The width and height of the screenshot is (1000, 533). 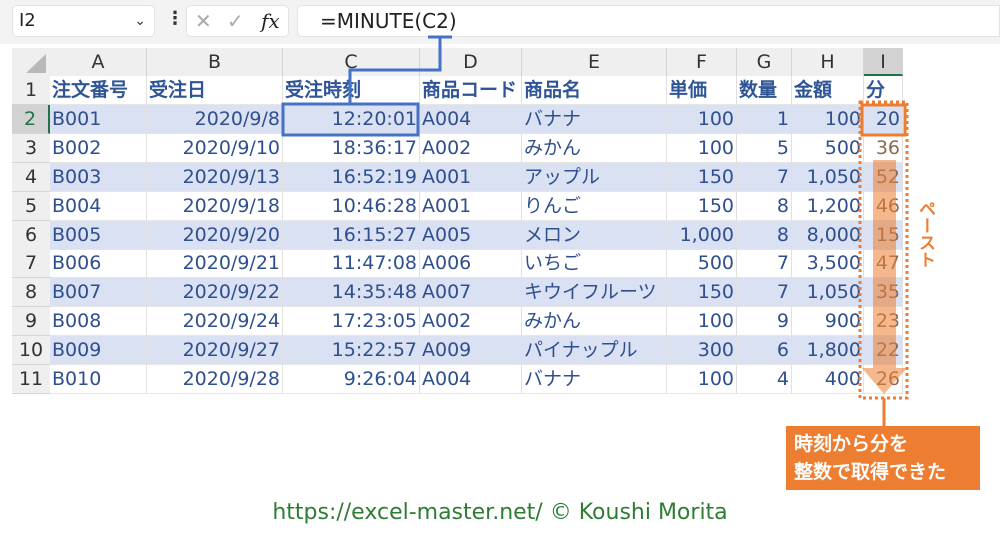 What do you see at coordinates (98, 293) in the screenshot?
I see `table-cell: B007` at bounding box center [98, 293].